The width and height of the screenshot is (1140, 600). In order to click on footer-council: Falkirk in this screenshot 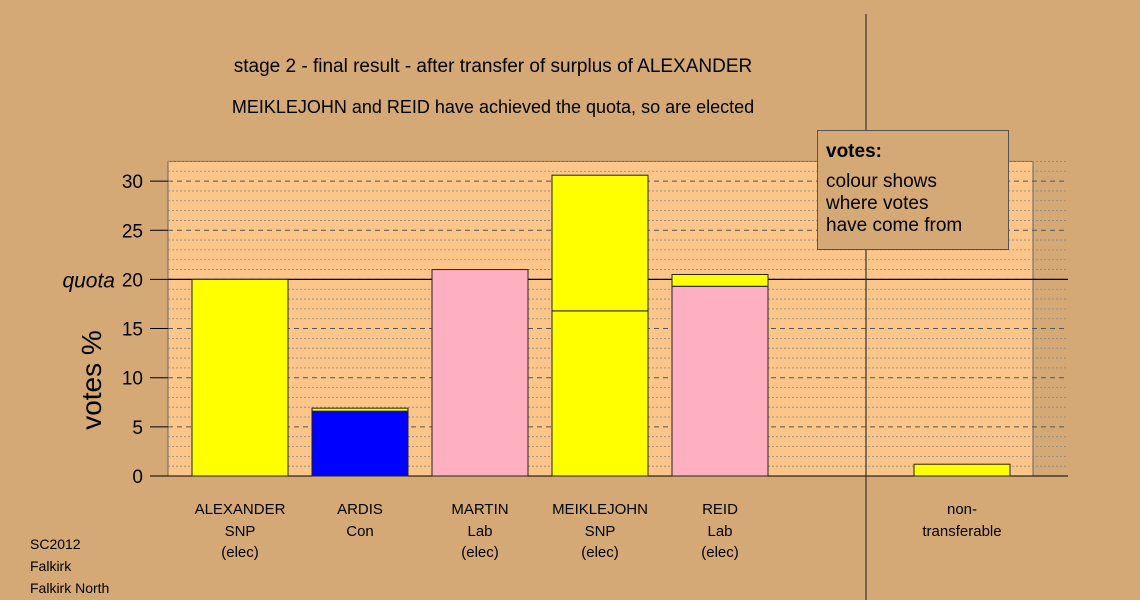, I will do `click(51, 566)`.